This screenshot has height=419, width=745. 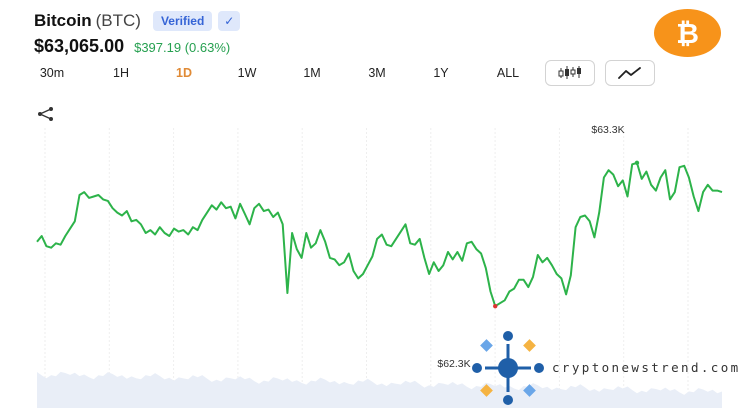 I want to click on coin-header: Bitcoin (BTC) Verified ✓, so click(x=137, y=21).